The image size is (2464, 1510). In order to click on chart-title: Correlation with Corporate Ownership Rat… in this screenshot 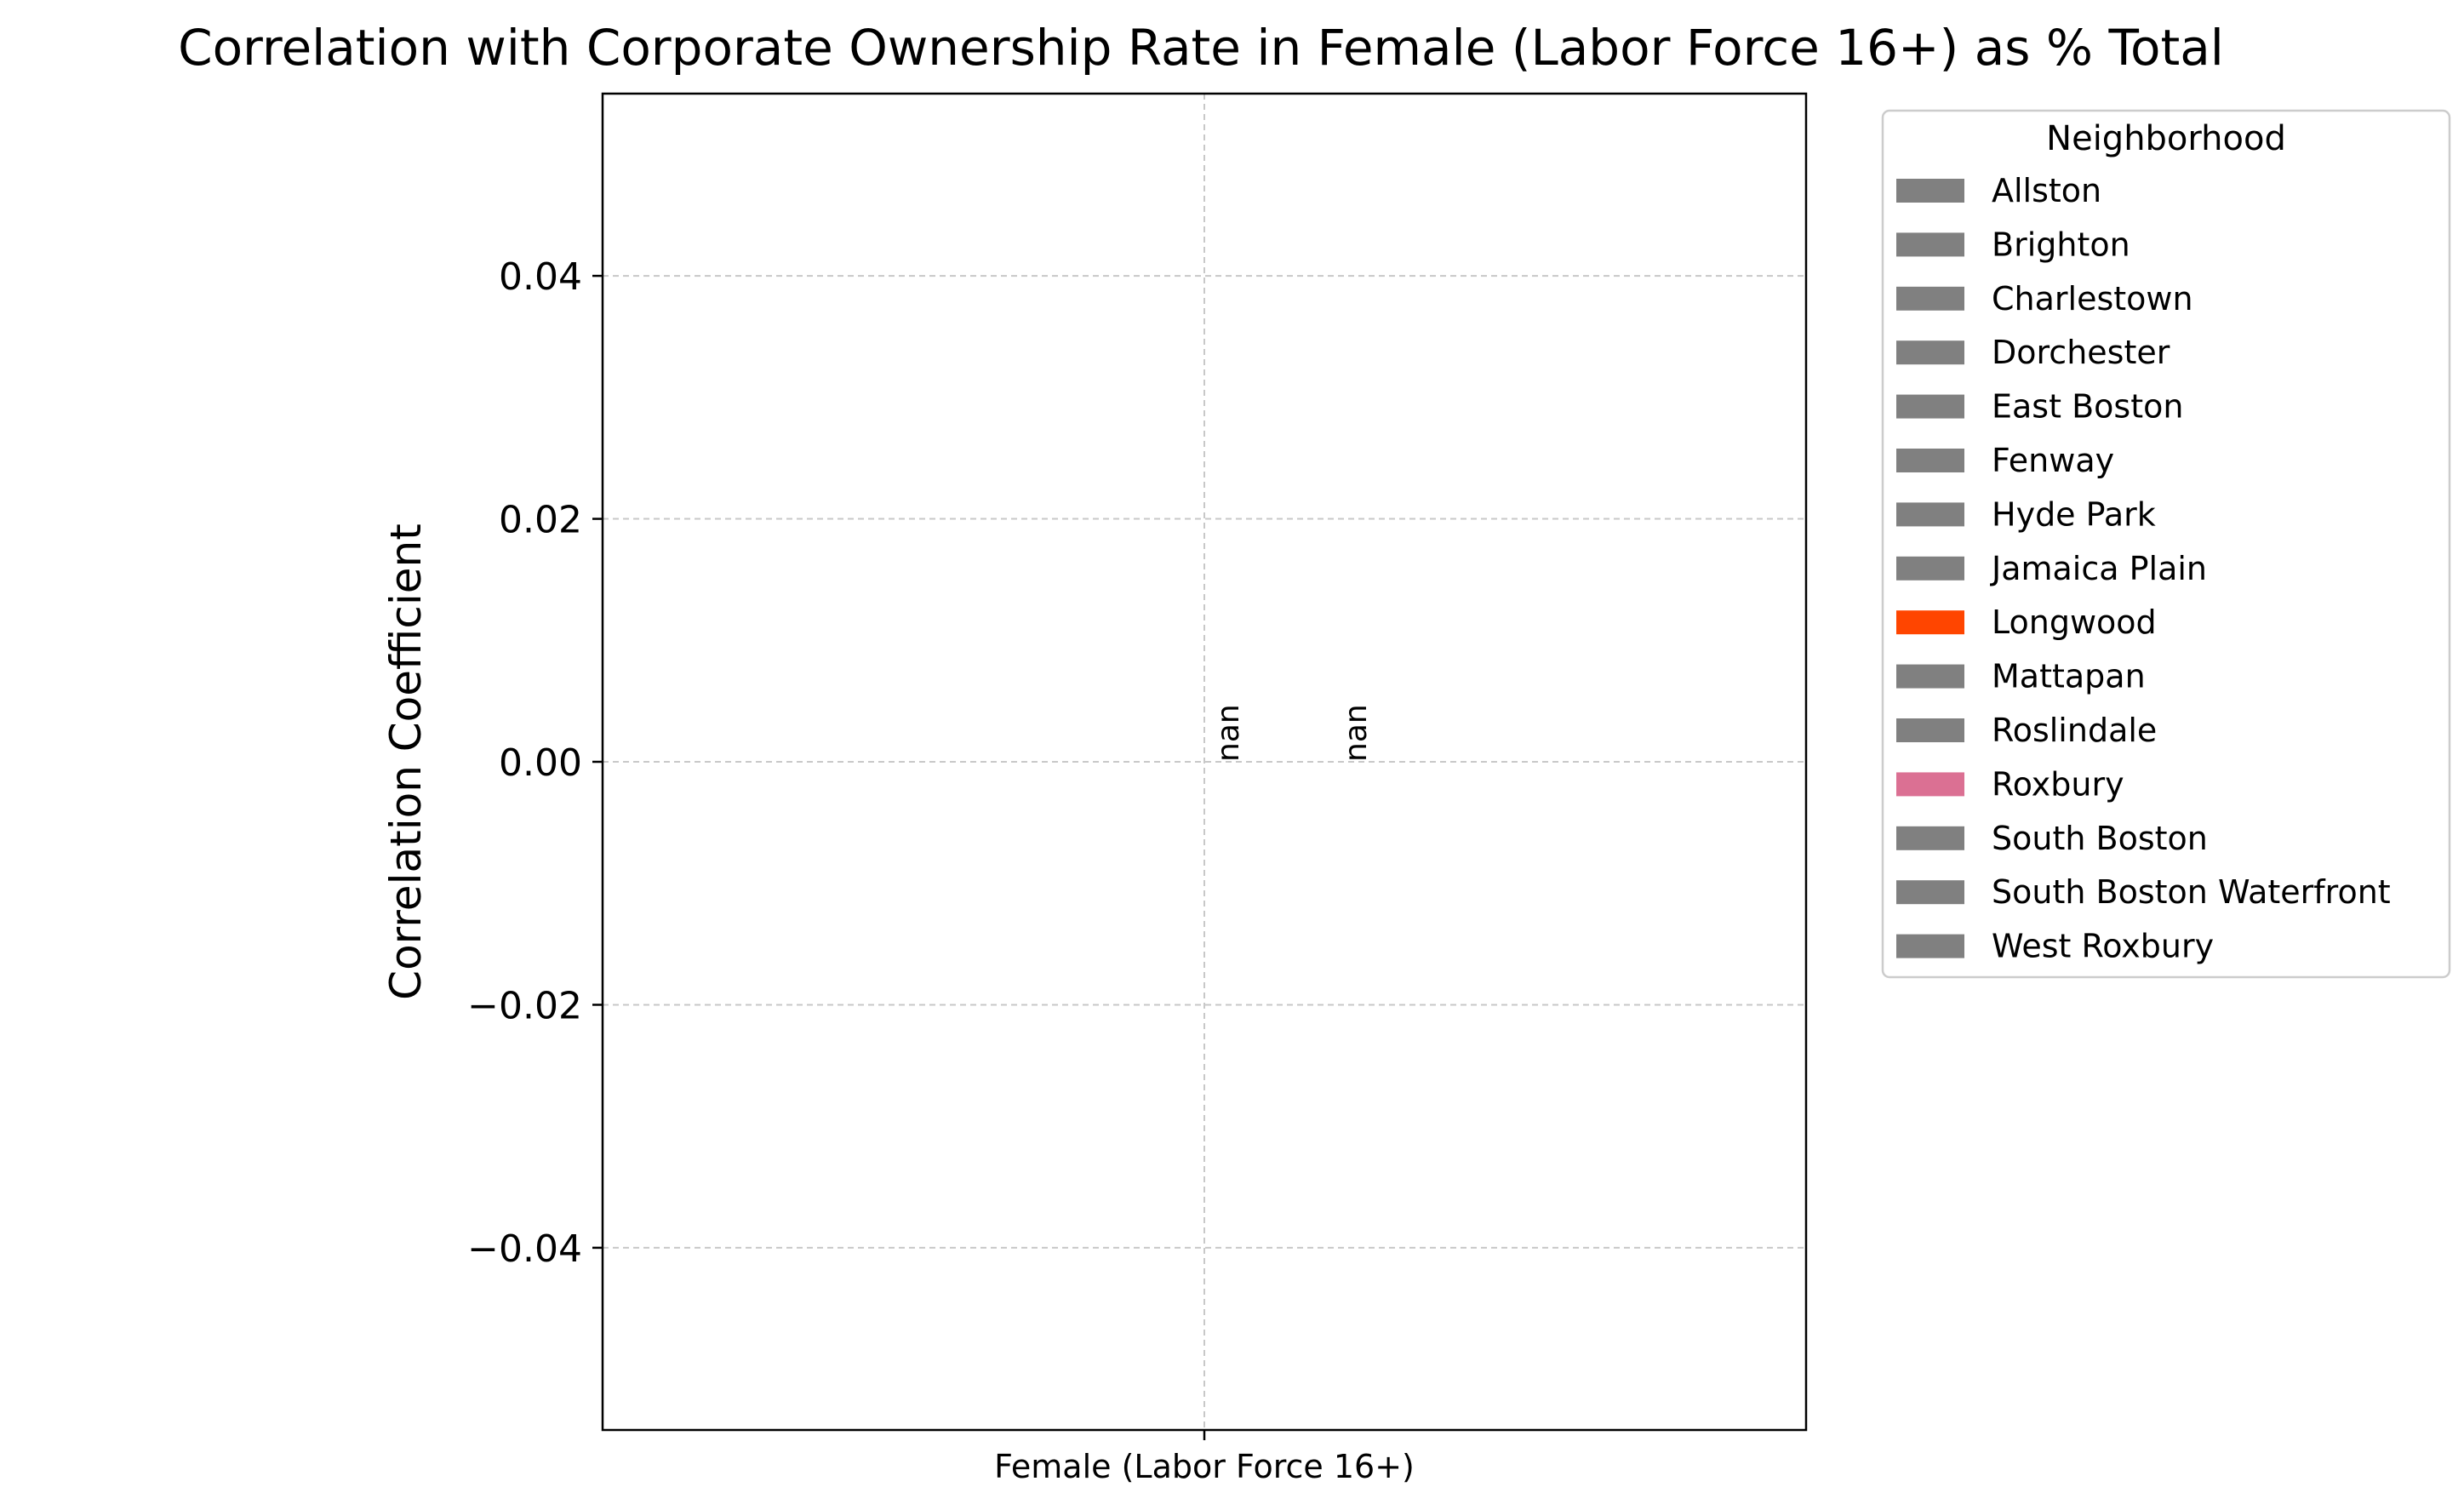, I will do `click(1201, 48)`.